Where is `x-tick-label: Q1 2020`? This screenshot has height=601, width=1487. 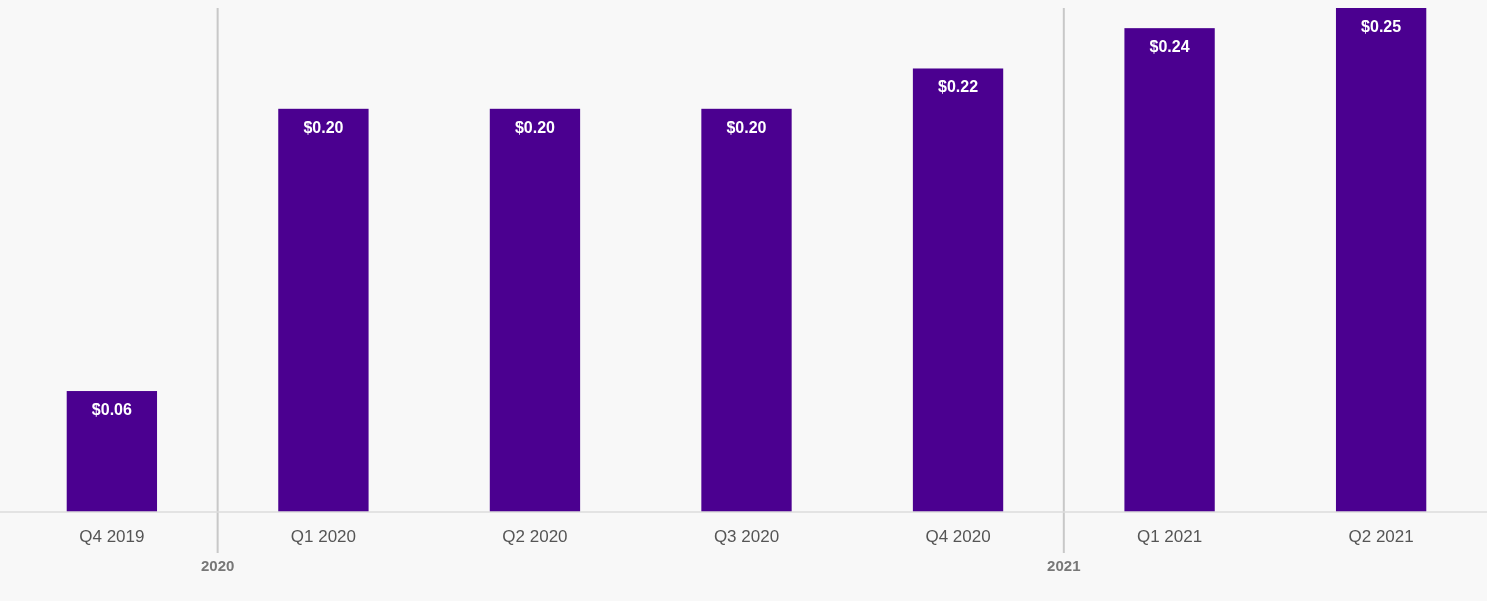 x-tick-label: Q1 2020 is located at coordinates (323, 536).